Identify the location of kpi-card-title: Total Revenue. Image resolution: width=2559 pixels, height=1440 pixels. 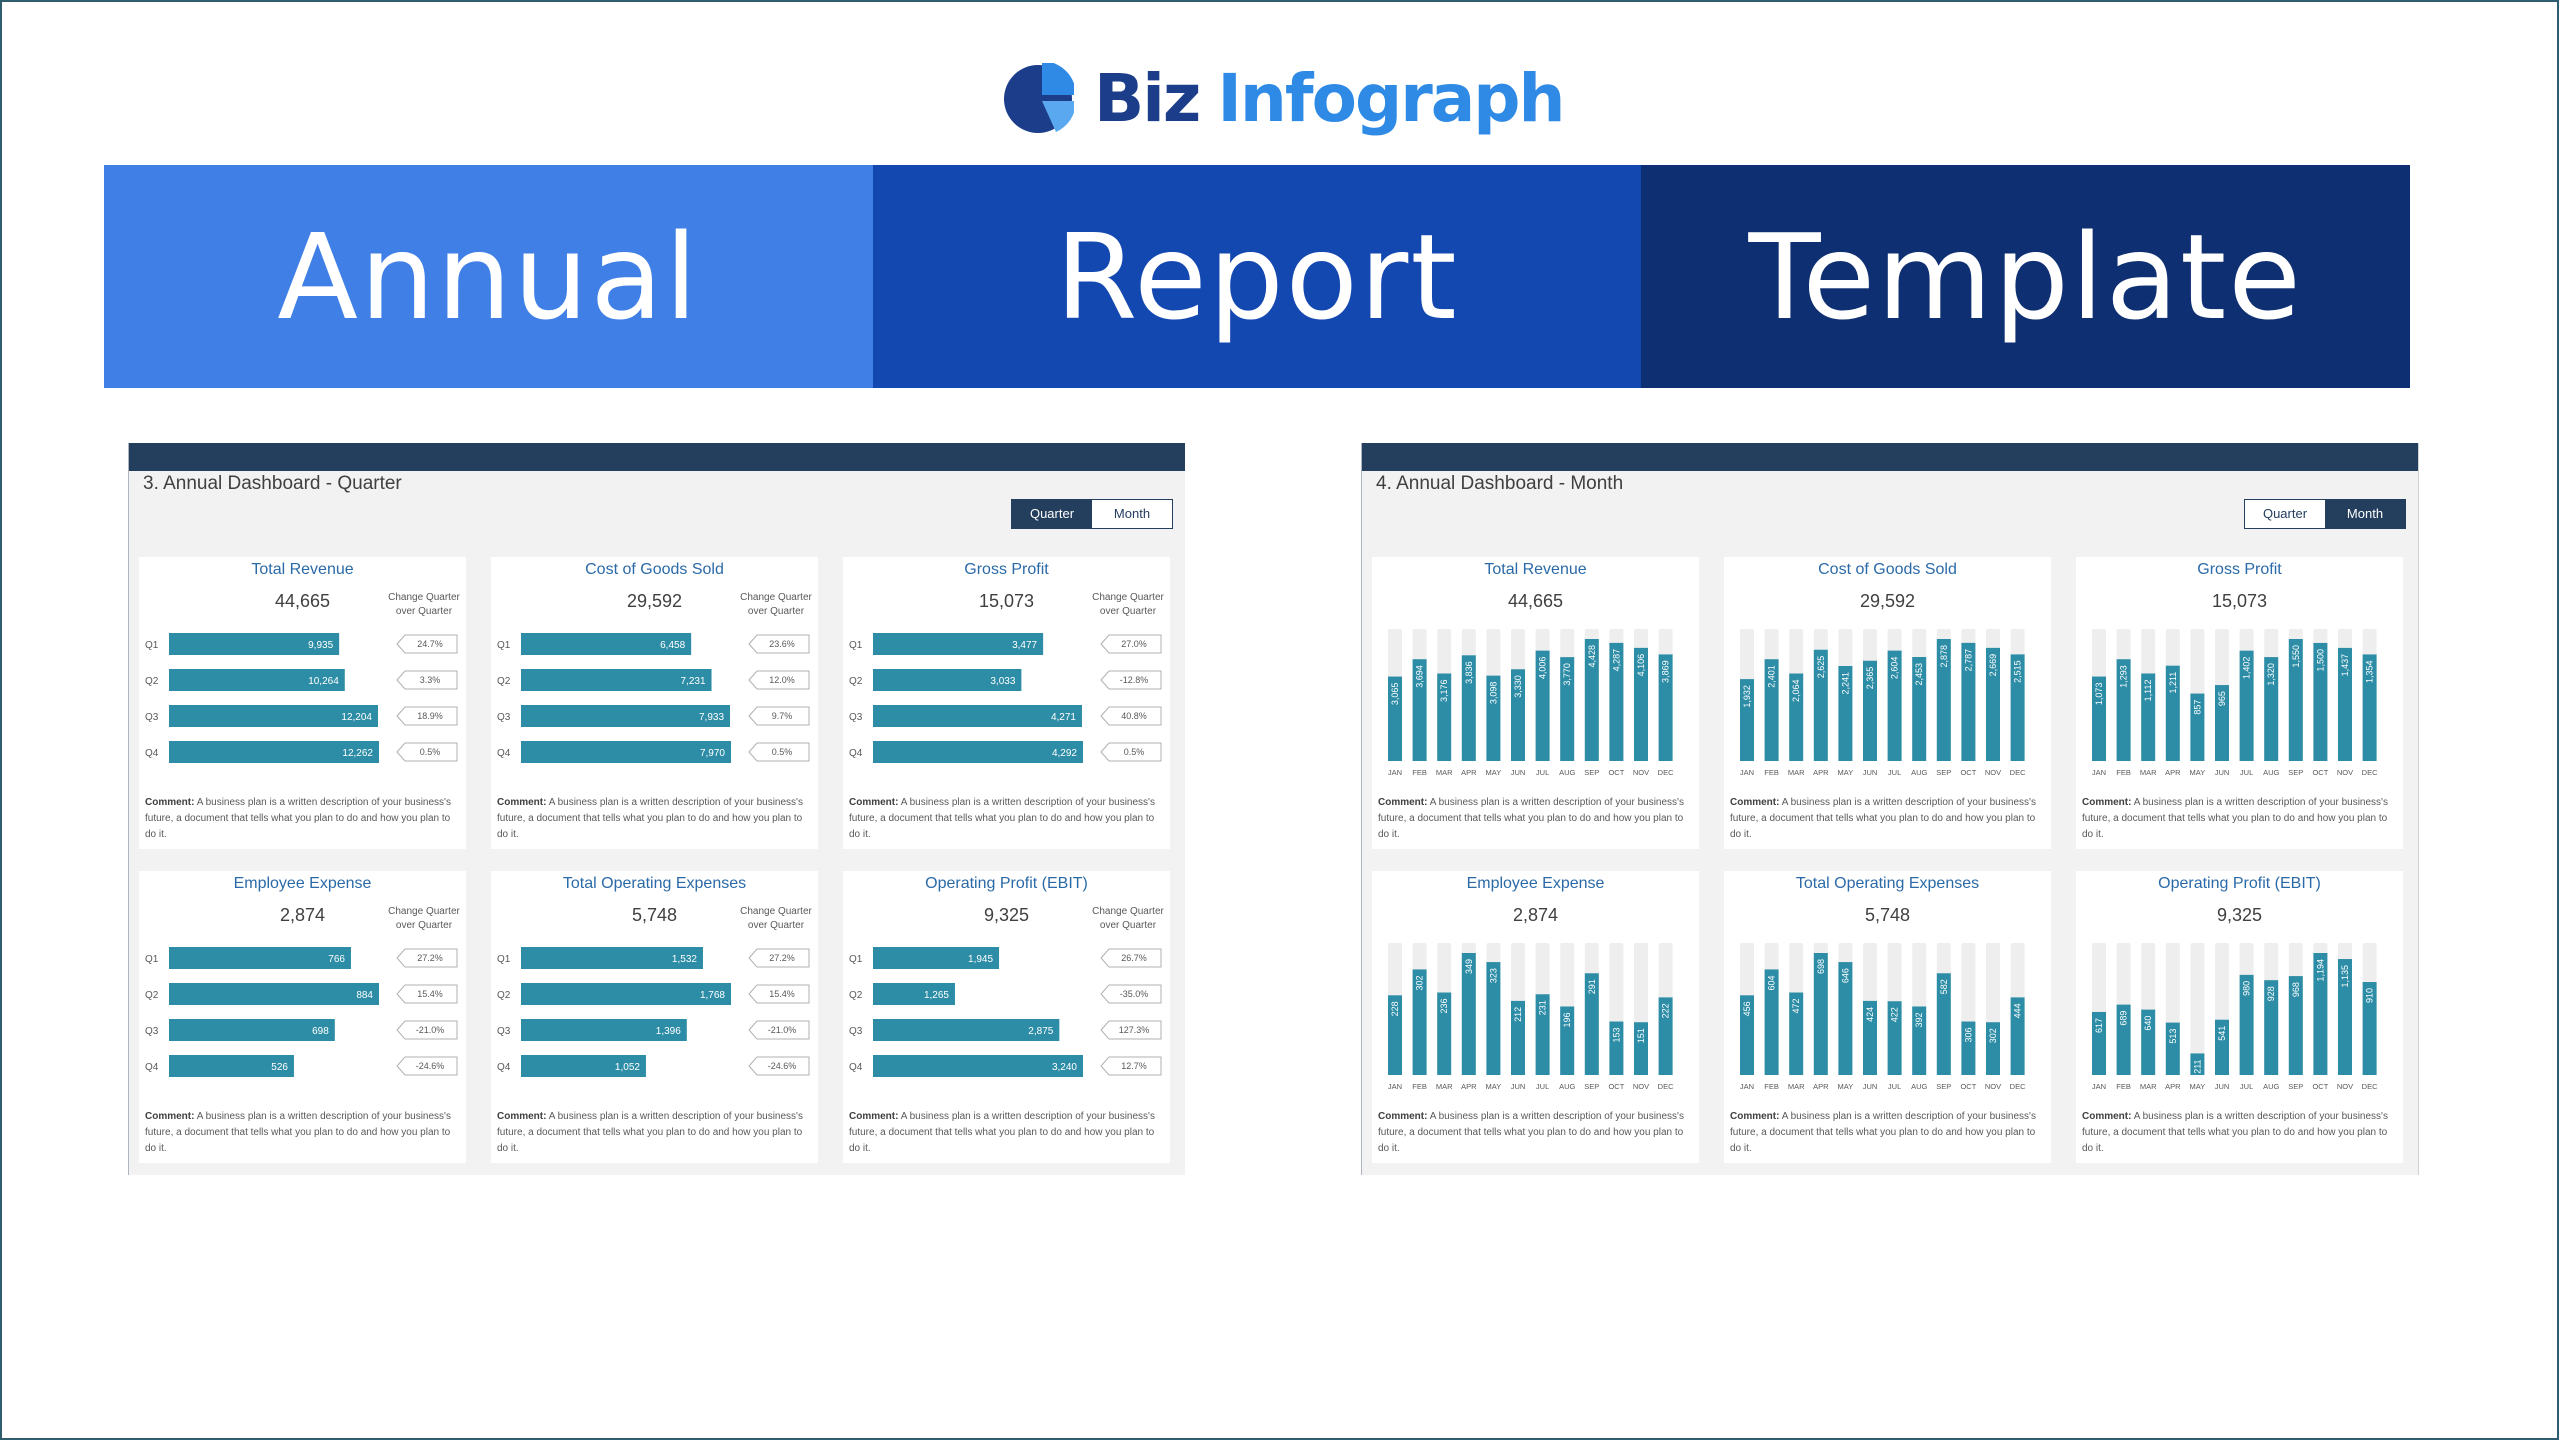
(1535, 569).